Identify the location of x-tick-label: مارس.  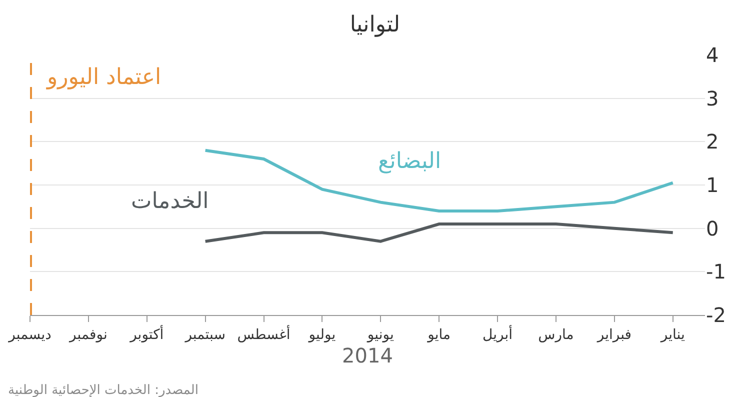
(556, 334).